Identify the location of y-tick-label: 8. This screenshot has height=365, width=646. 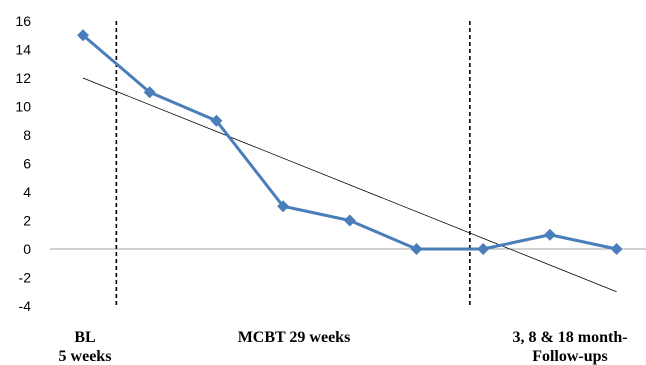
(27, 135).